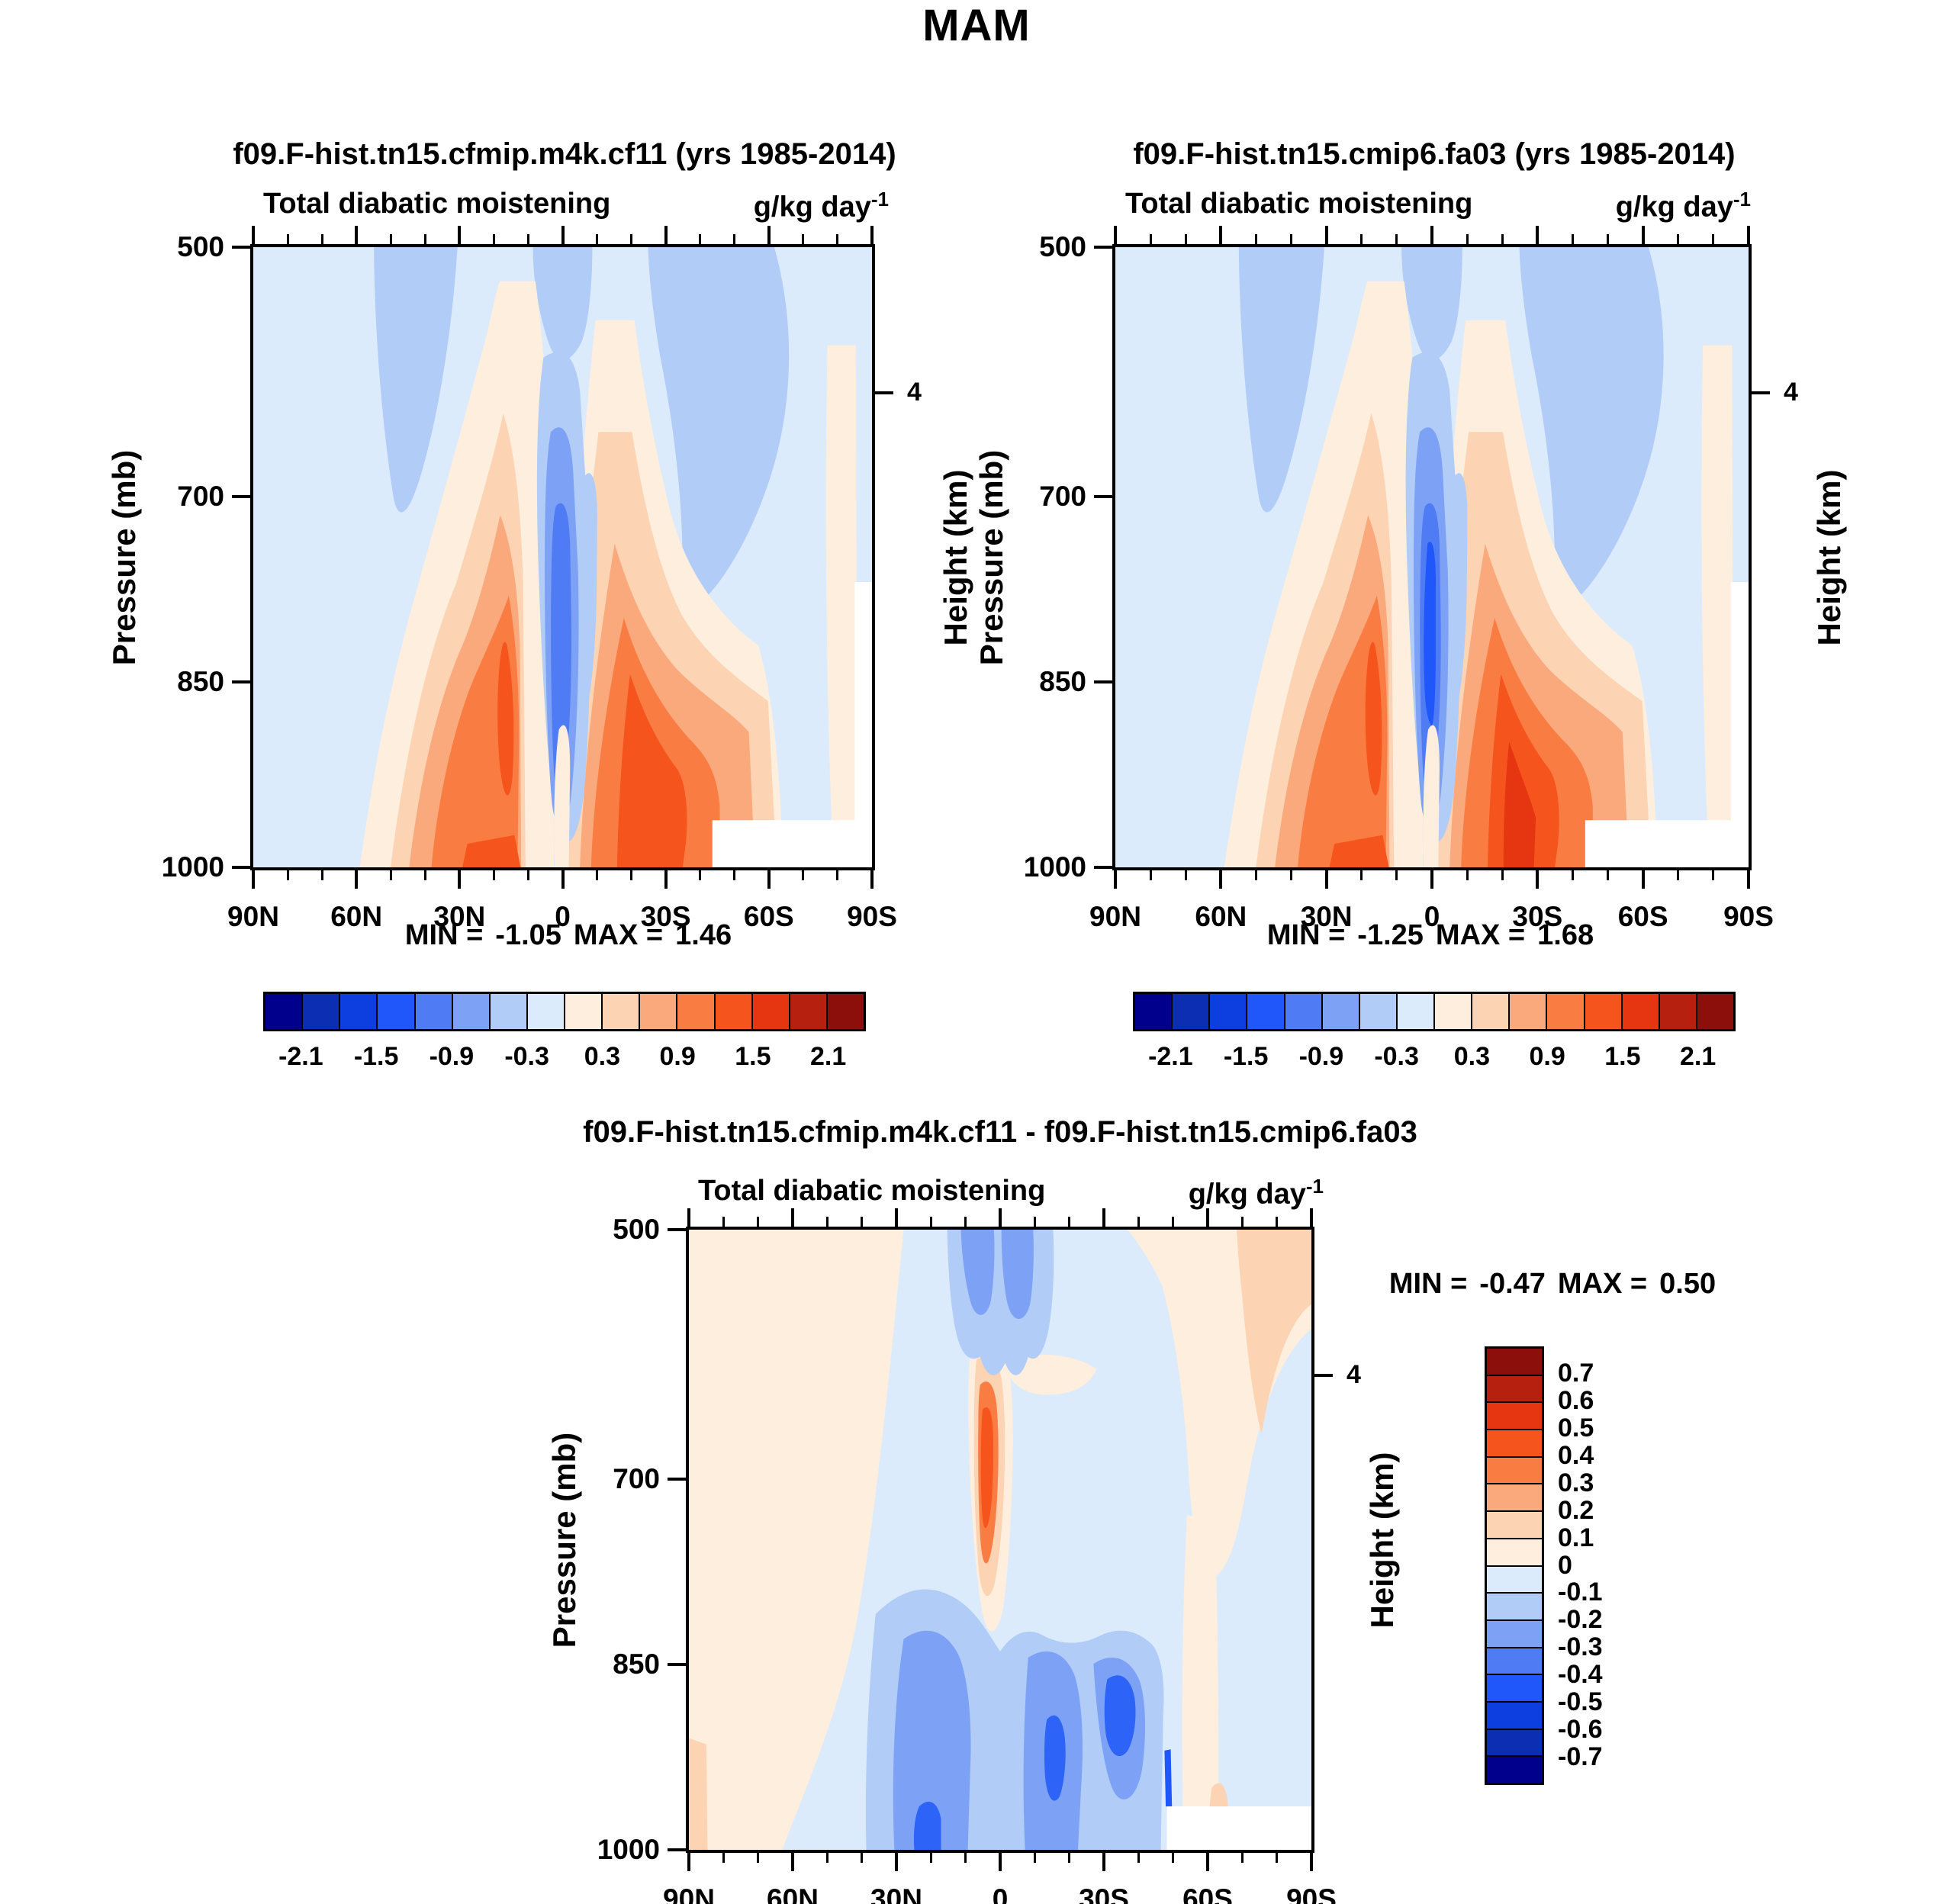  I want to click on panel2-xtick-label: 0, so click(1432, 916).